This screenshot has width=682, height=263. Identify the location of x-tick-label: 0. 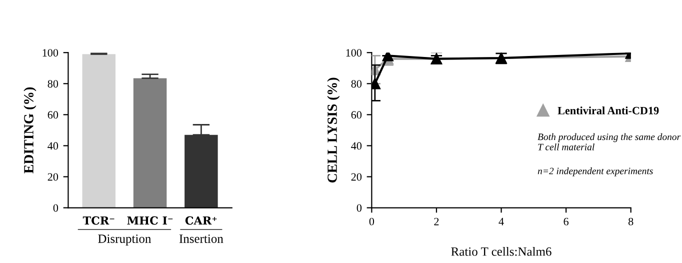
(371, 222).